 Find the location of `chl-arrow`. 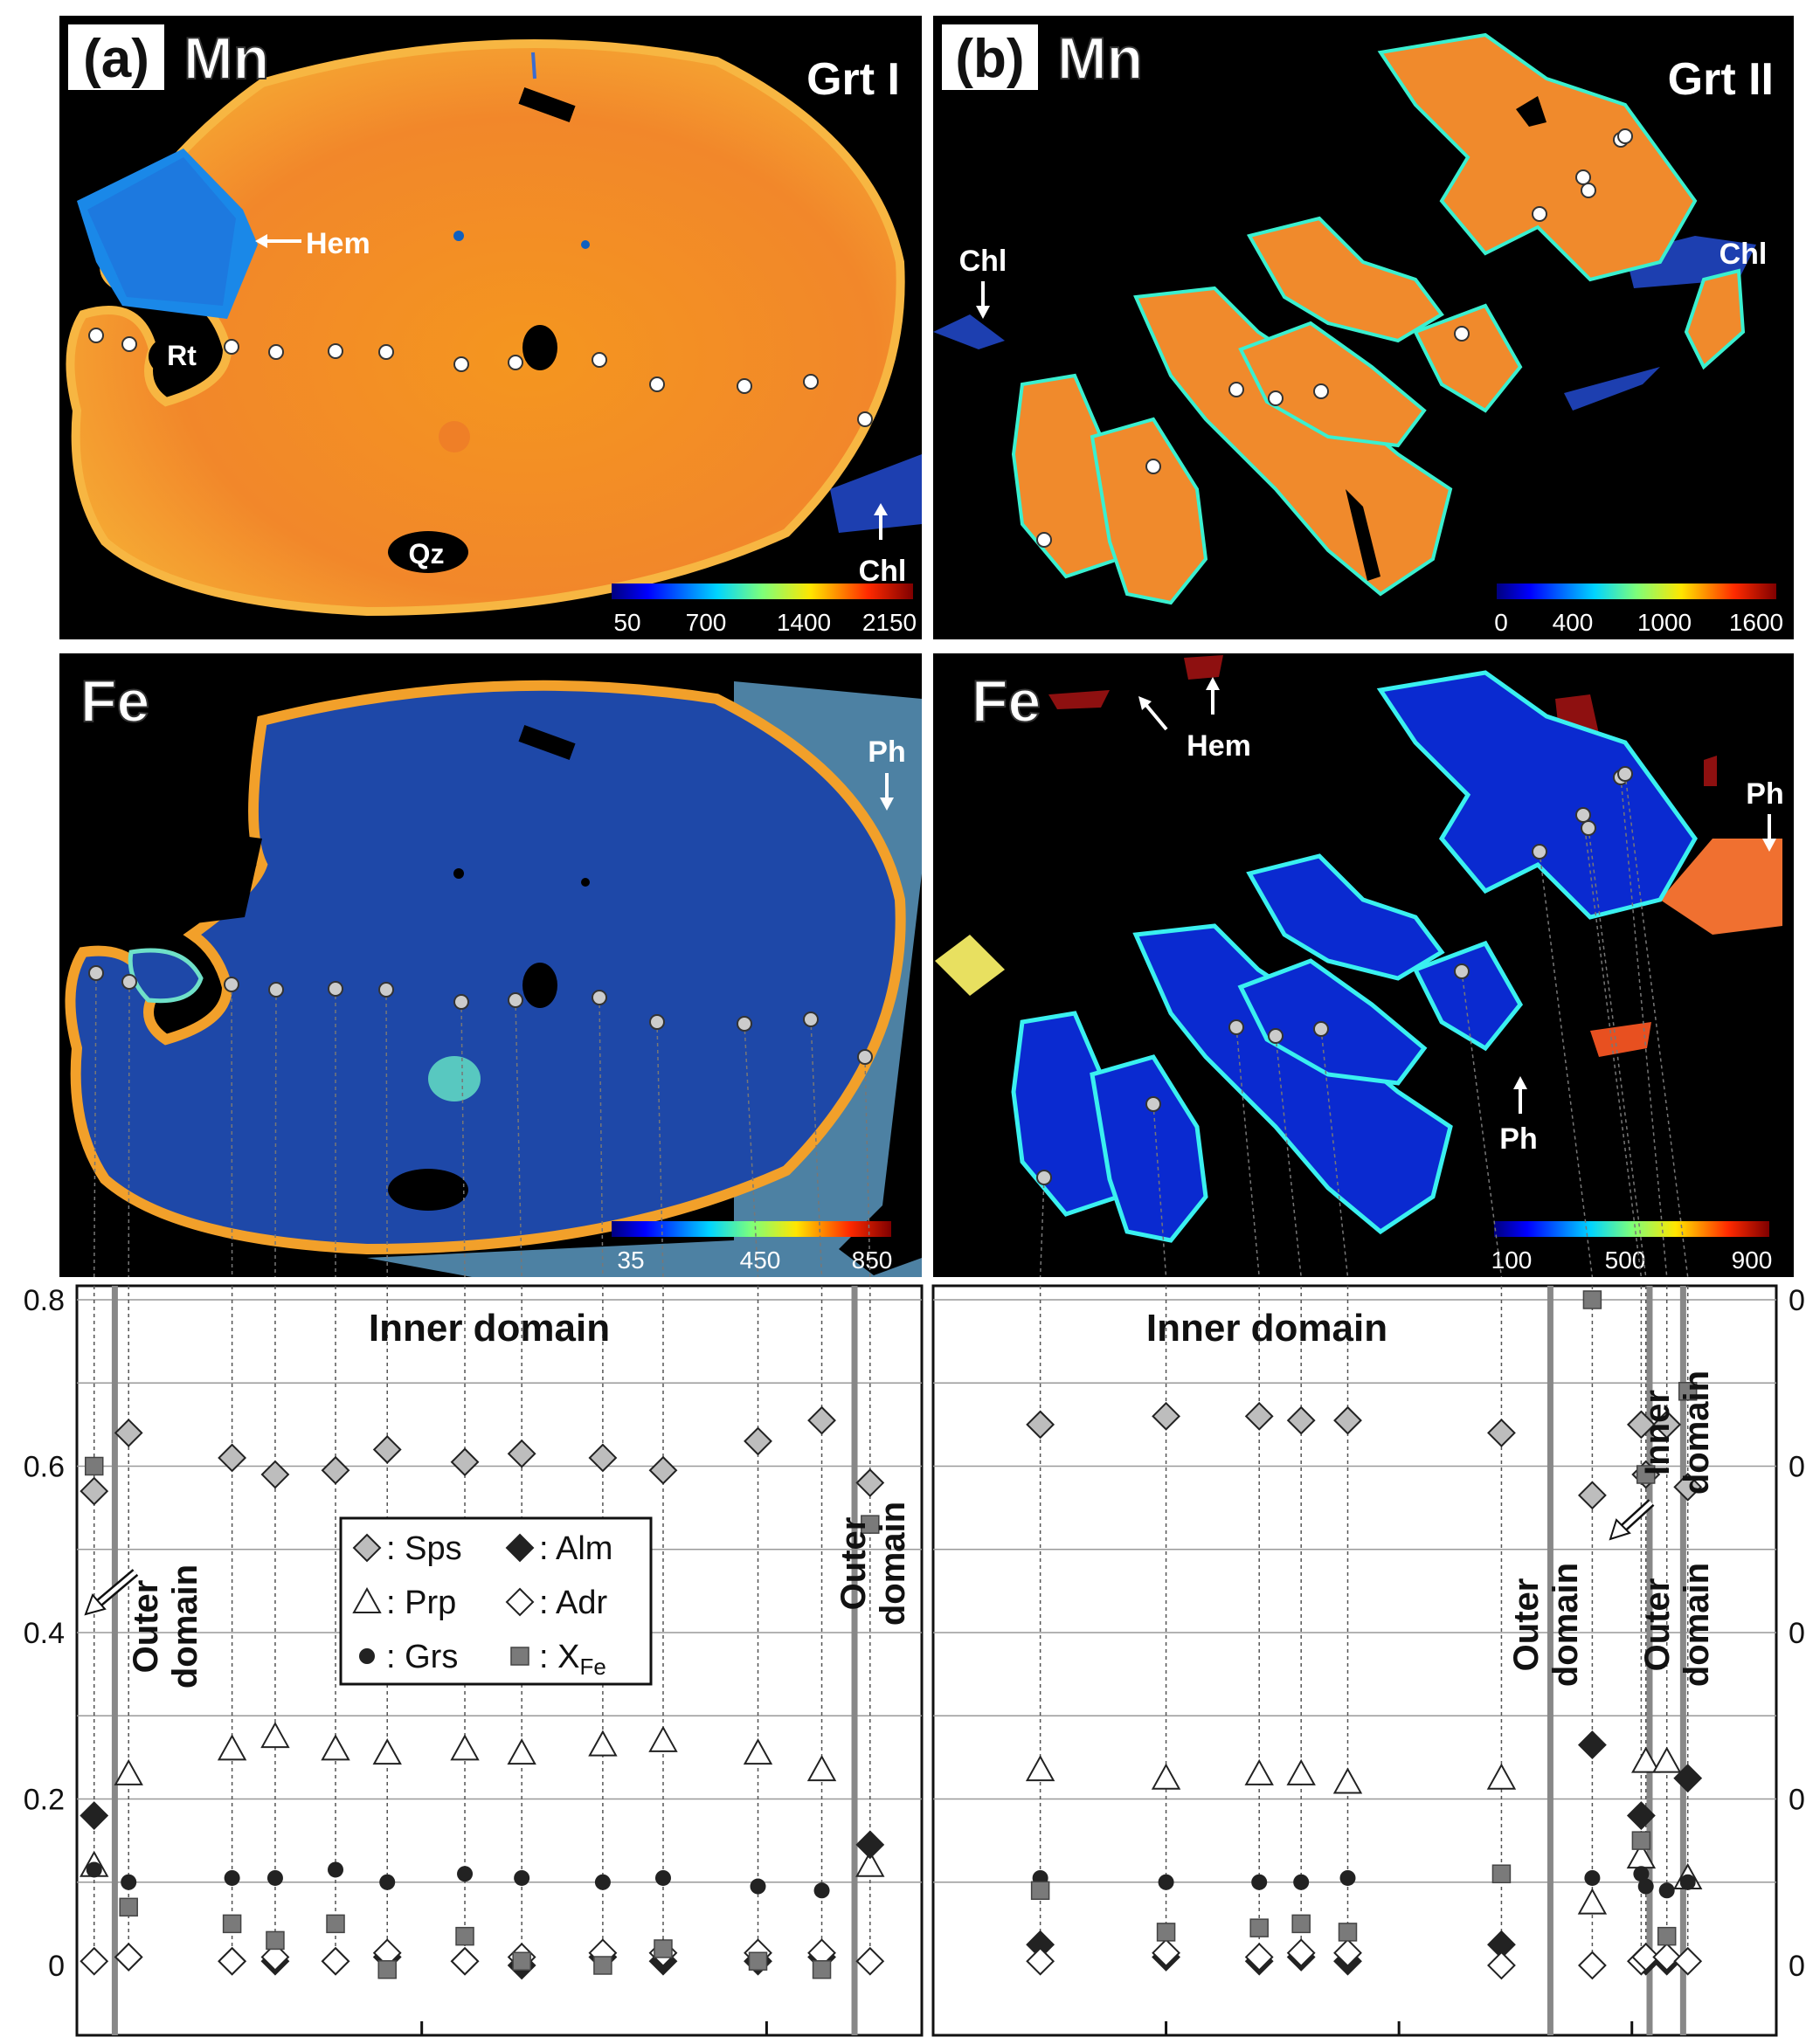

chl-arrow is located at coordinates (881, 521).